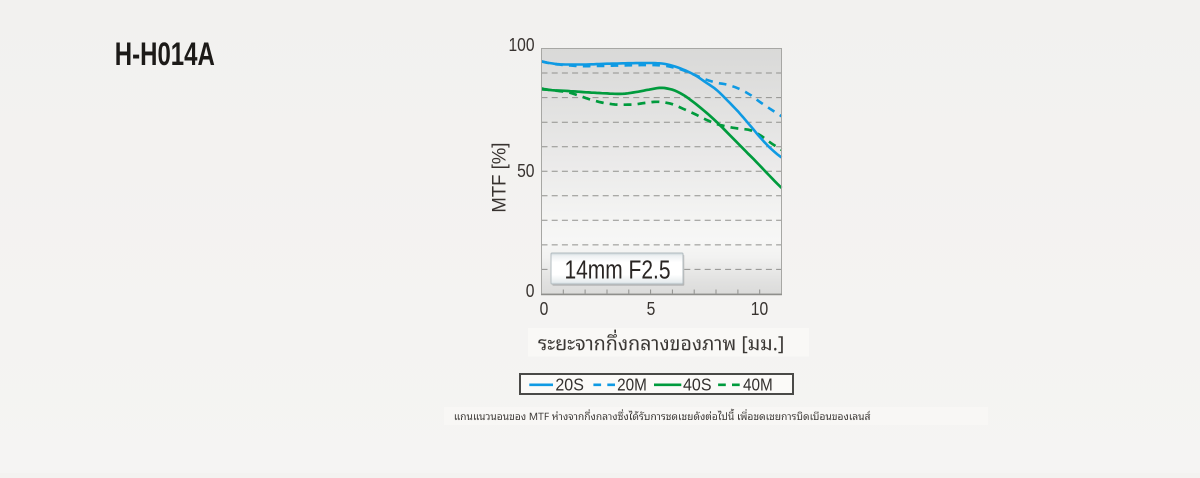  I want to click on svg-text: MTF [%], so click(500, 178).